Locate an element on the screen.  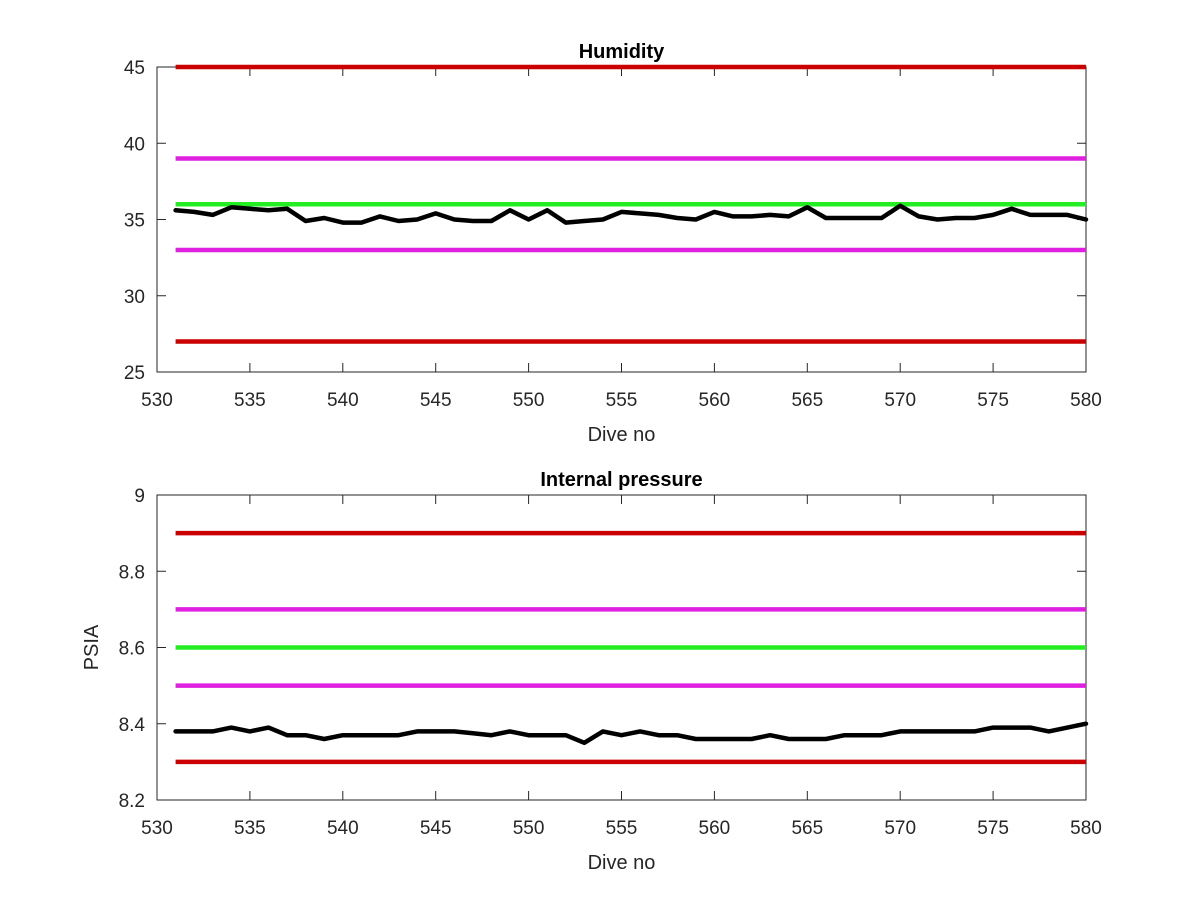
chart-1-xtick-label: 535 is located at coordinates (250, 828).